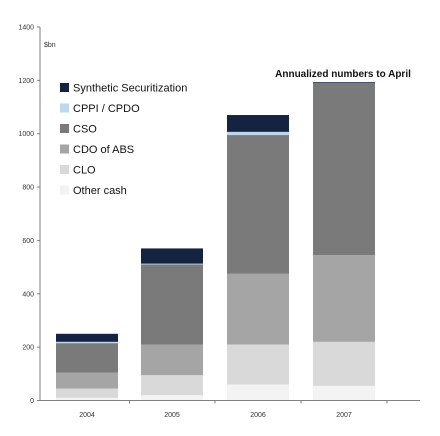 This screenshot has width=440, height=436. I want to click on legend-label-cppi-cpdo: CPPI / CPDO, so click(106, 109).